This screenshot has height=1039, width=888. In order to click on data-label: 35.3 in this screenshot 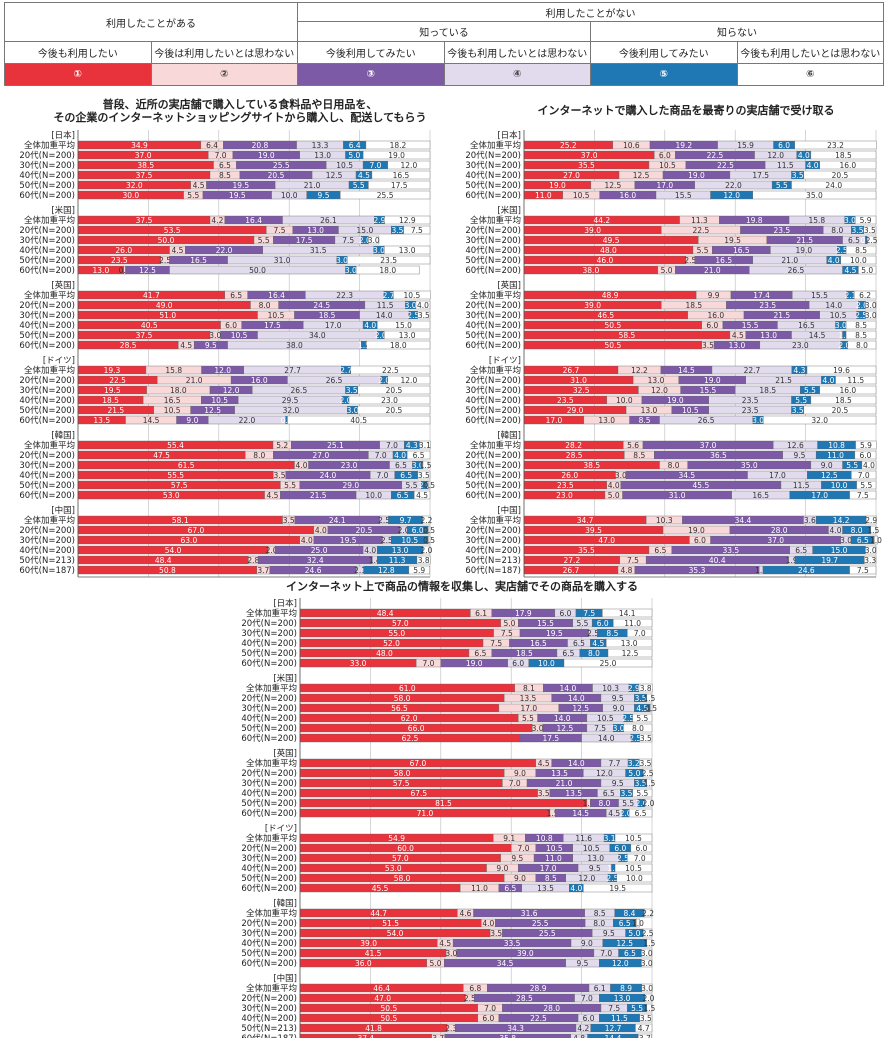, I will do `click(697, 570)`.